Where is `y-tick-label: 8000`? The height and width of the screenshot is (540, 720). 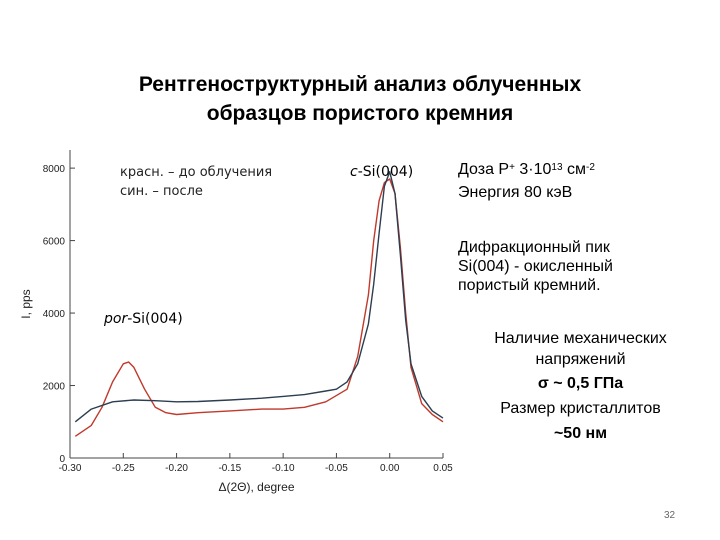 y-tick-label: 8000 is located at coordinates (54, 169).